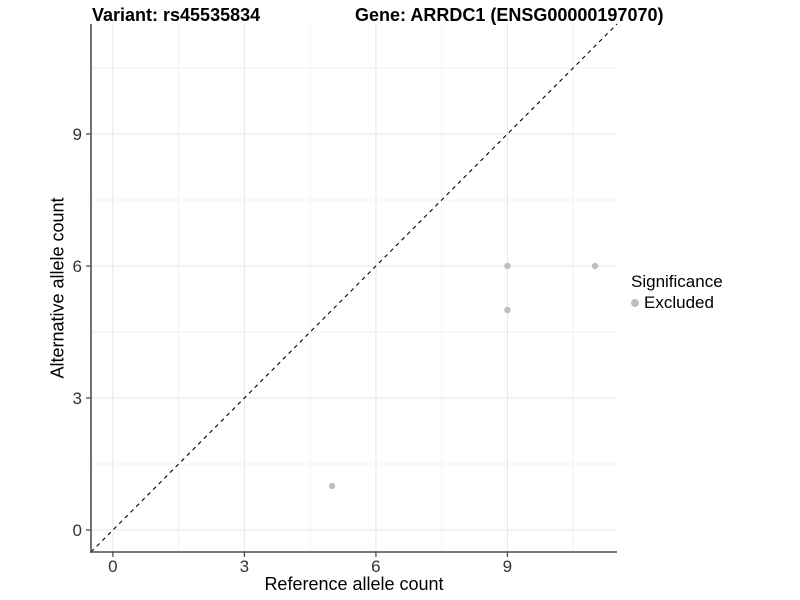 The width and height of the screenshot is (800, 600). I want to click on legend-point-icon, so click(635, 303).